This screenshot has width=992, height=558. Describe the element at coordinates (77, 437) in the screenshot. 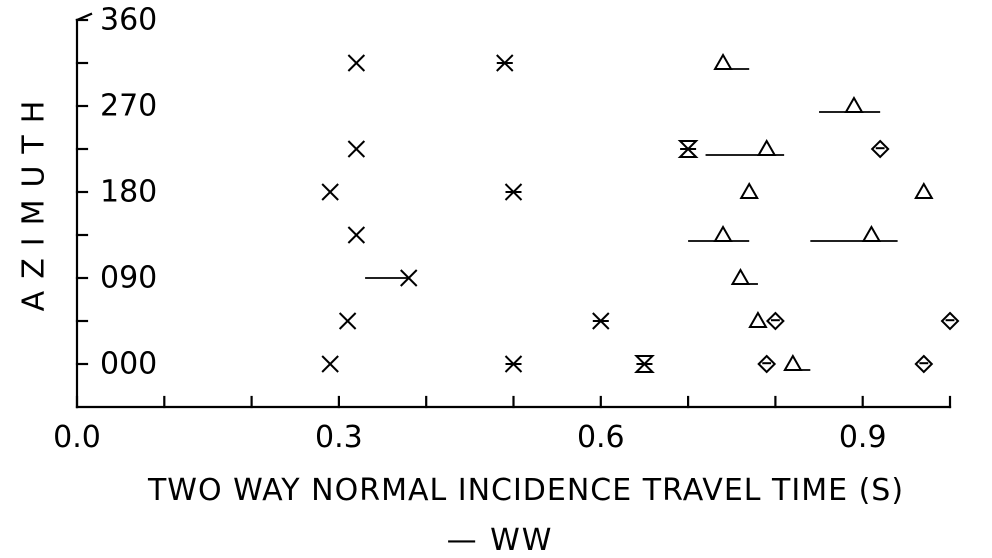

I see `x-tick-label: 0.0` at that location.